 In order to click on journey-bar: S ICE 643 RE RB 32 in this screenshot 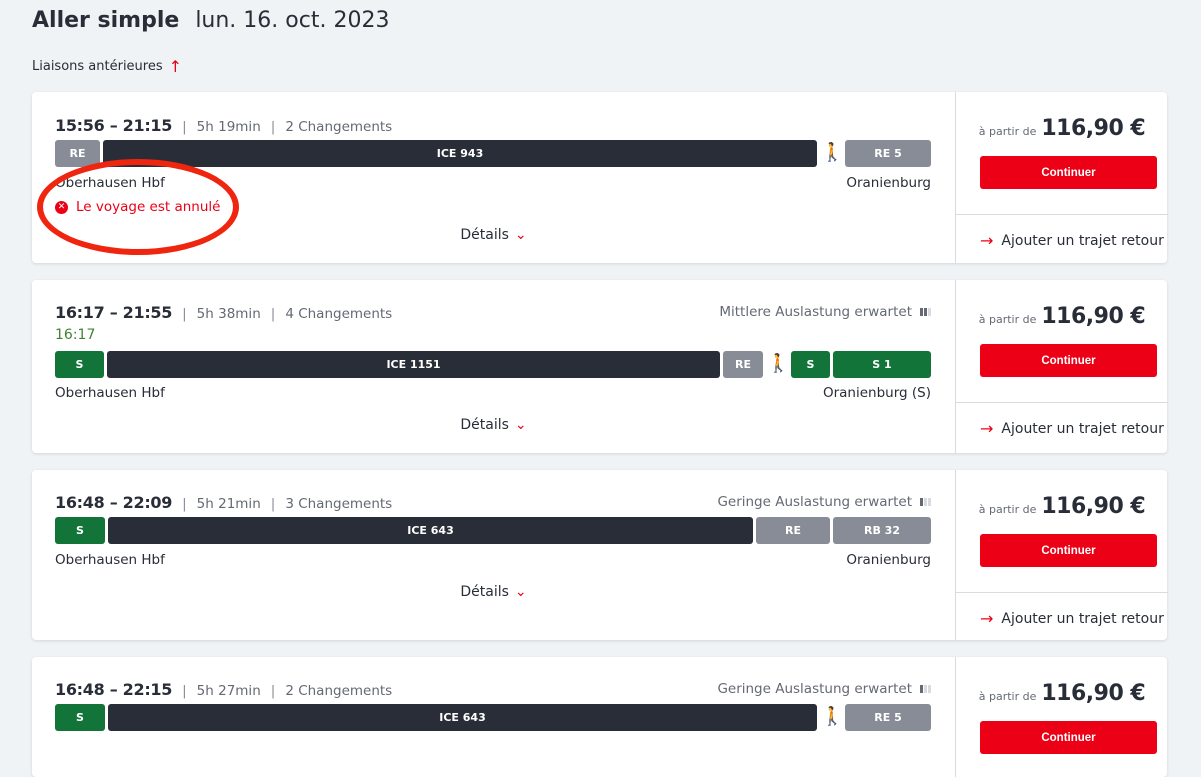, I will do `click(493, 530)`.